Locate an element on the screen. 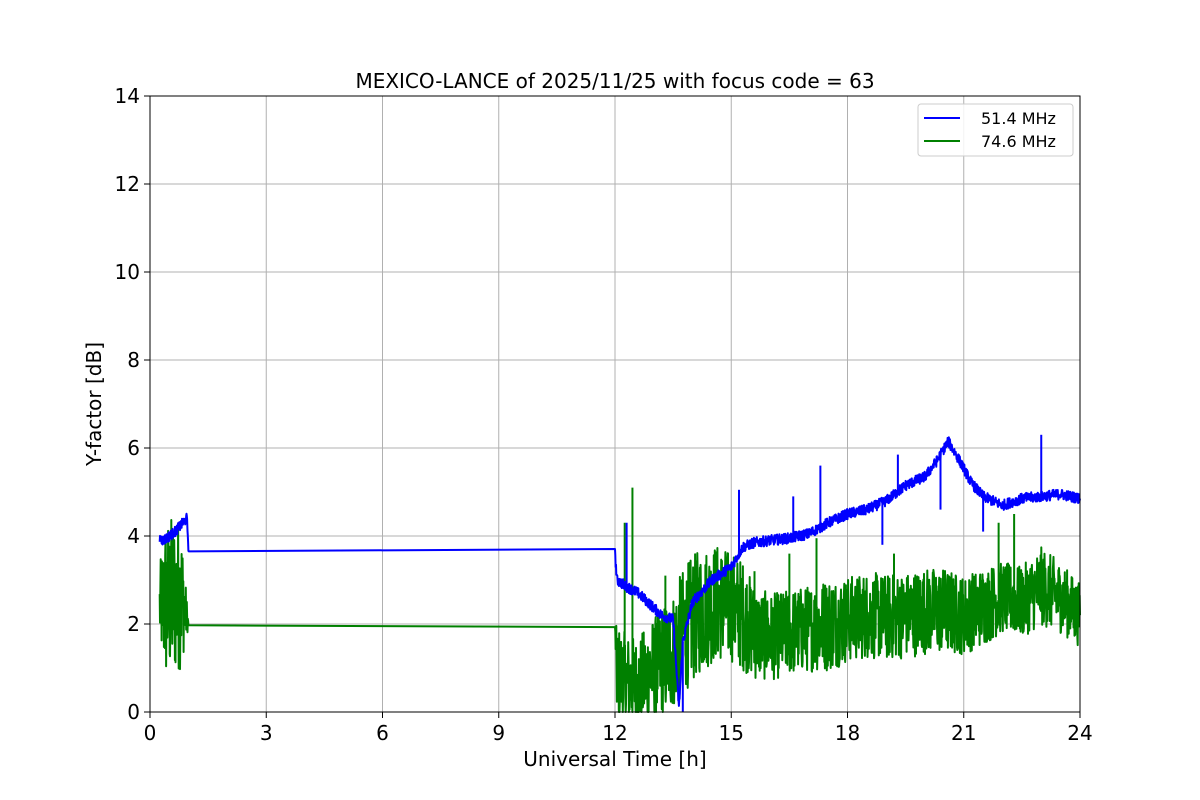  y-tick-label: 12 is located at coordinates (127, 184).